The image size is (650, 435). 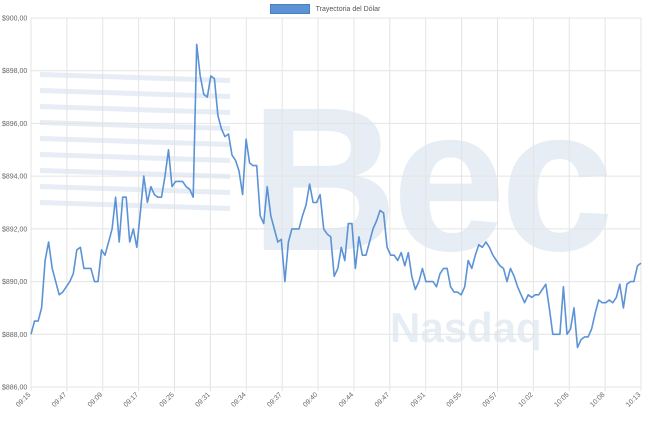 What do you see at coordinates (348, 9) in the screenshot?
I see `legend-label: Trayectoria del Dólar` at bounding box center [348, 9].